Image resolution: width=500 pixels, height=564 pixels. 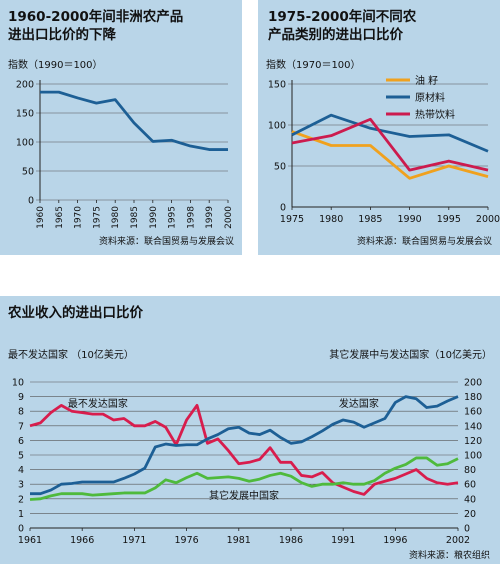 What do you see at coordinates (343, 540) in the screenshot?
I see `x-tick-label: 1991` at bounding box center [343, 540].